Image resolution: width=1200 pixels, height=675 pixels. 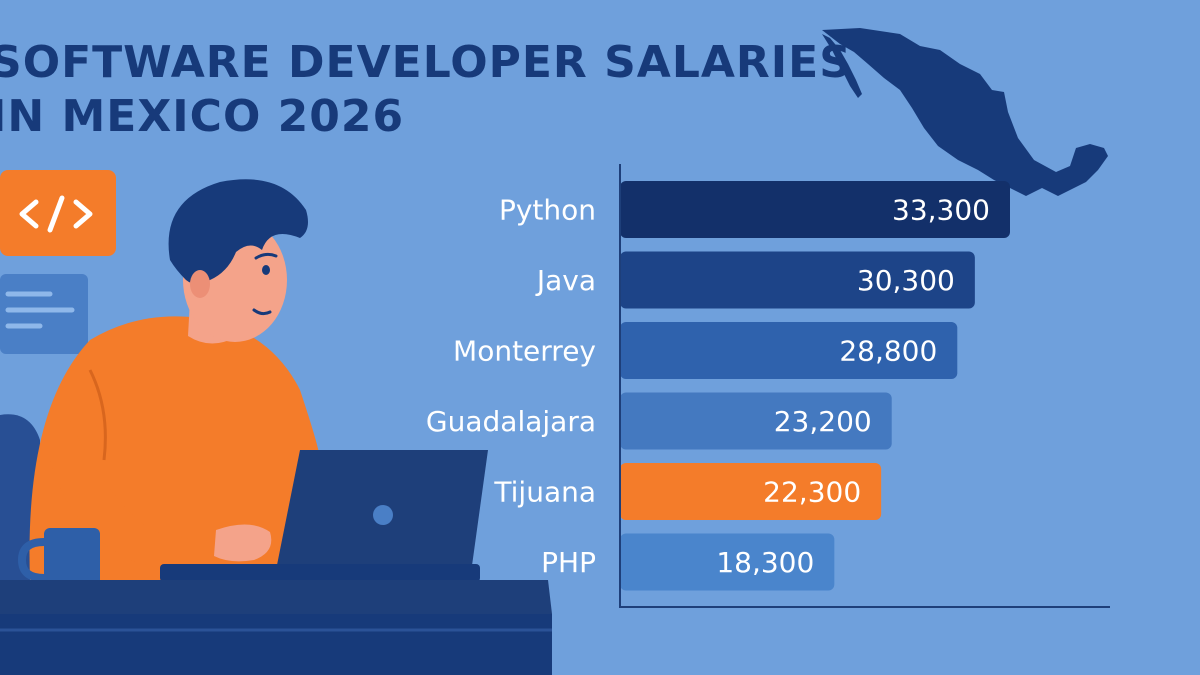 I want to click on bar-monterrey, so click(x=789, y=350).